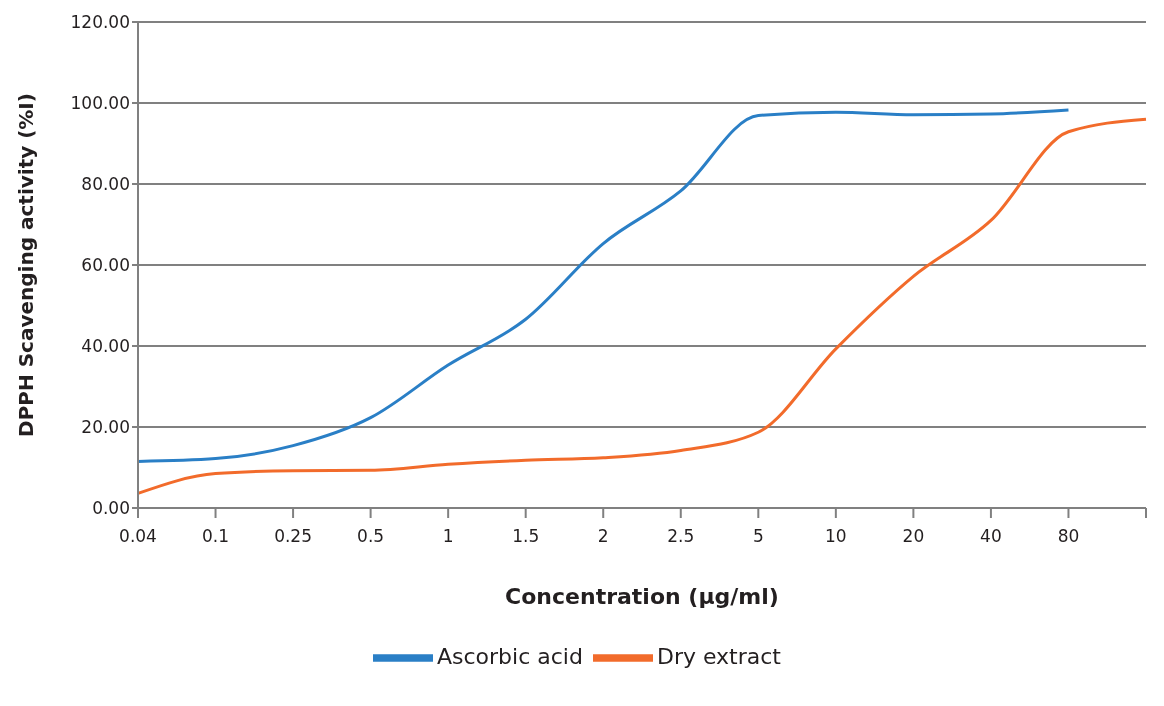 This screenshot has height=706, width=1164. Describe the element at coordinates (758, 536) in the screenshot. I see `x-tick-label: 5` at that location.